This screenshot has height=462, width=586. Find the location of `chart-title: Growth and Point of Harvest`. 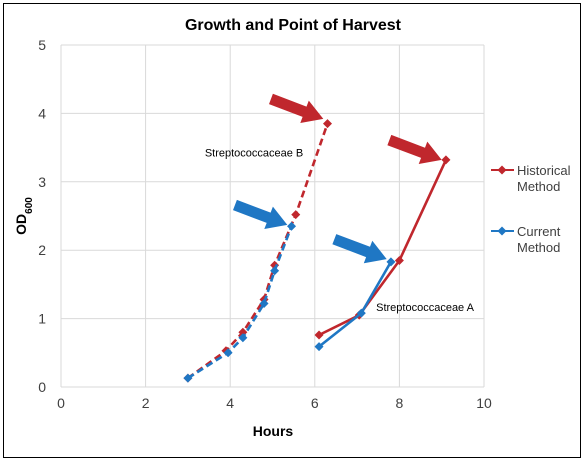

chart-title: Growth and Point of Harvest is located at coordinates (293, 25).